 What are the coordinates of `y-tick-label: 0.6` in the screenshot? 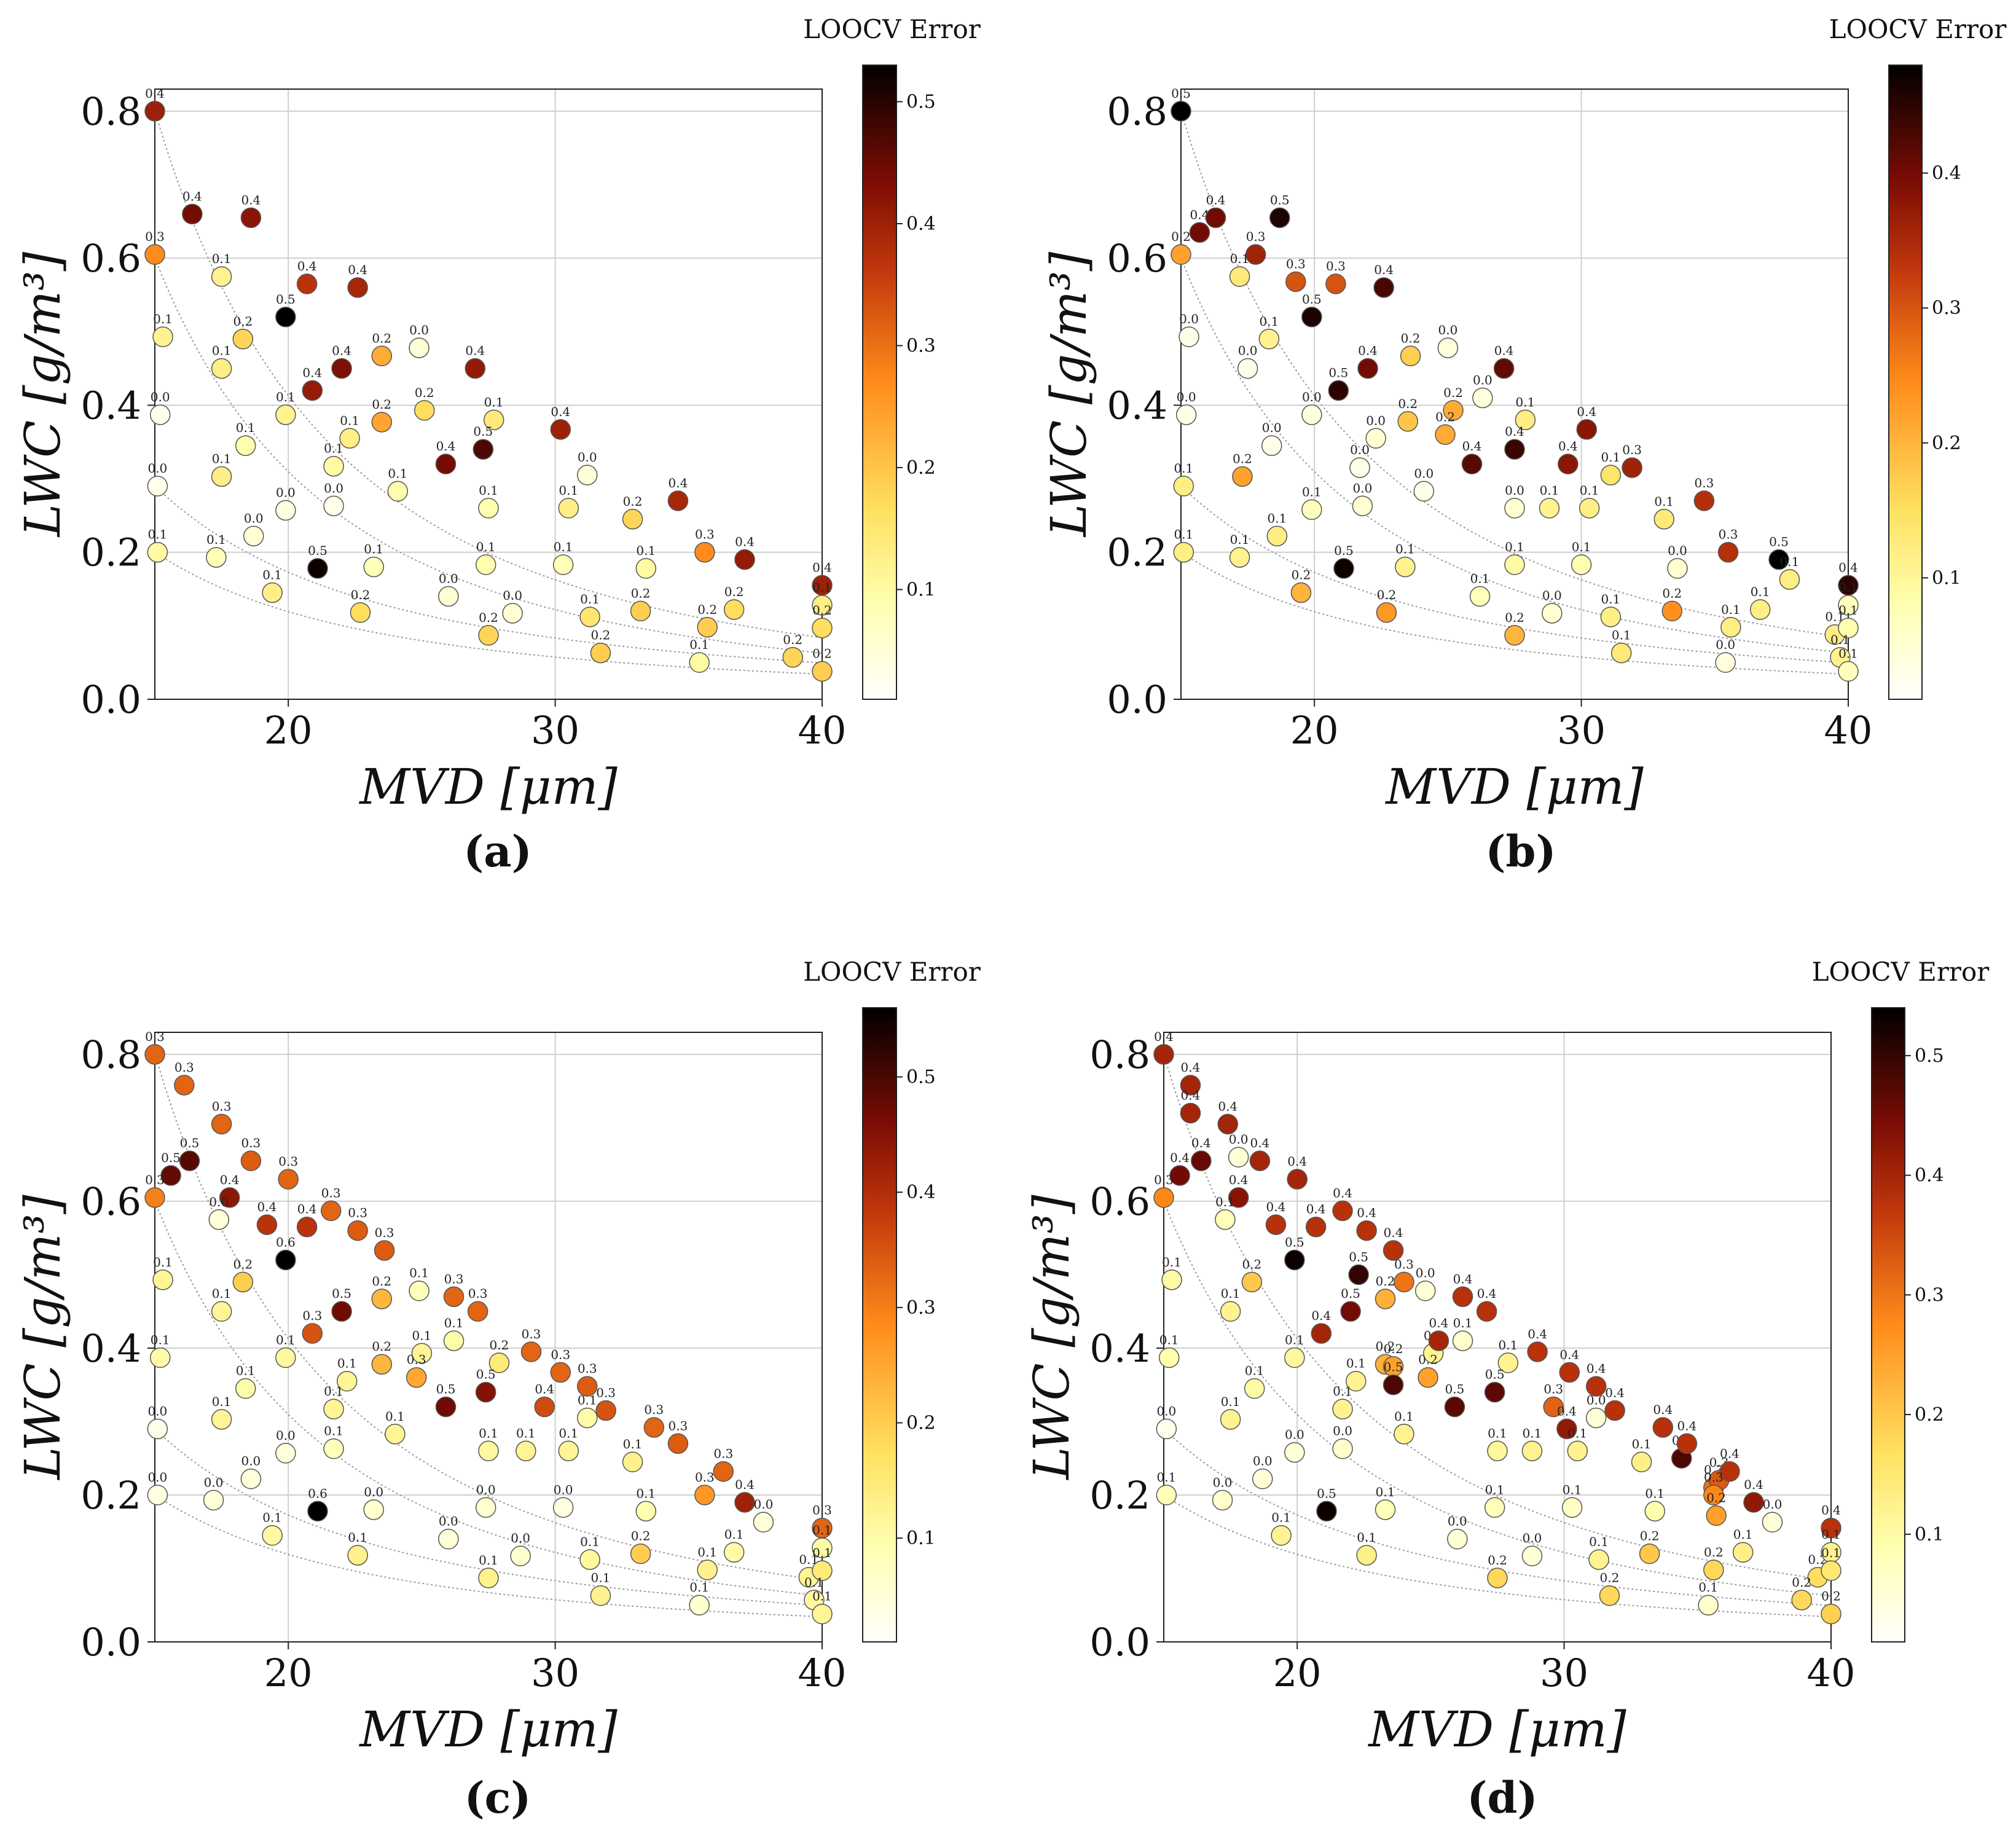 It's located at (110, 1201).